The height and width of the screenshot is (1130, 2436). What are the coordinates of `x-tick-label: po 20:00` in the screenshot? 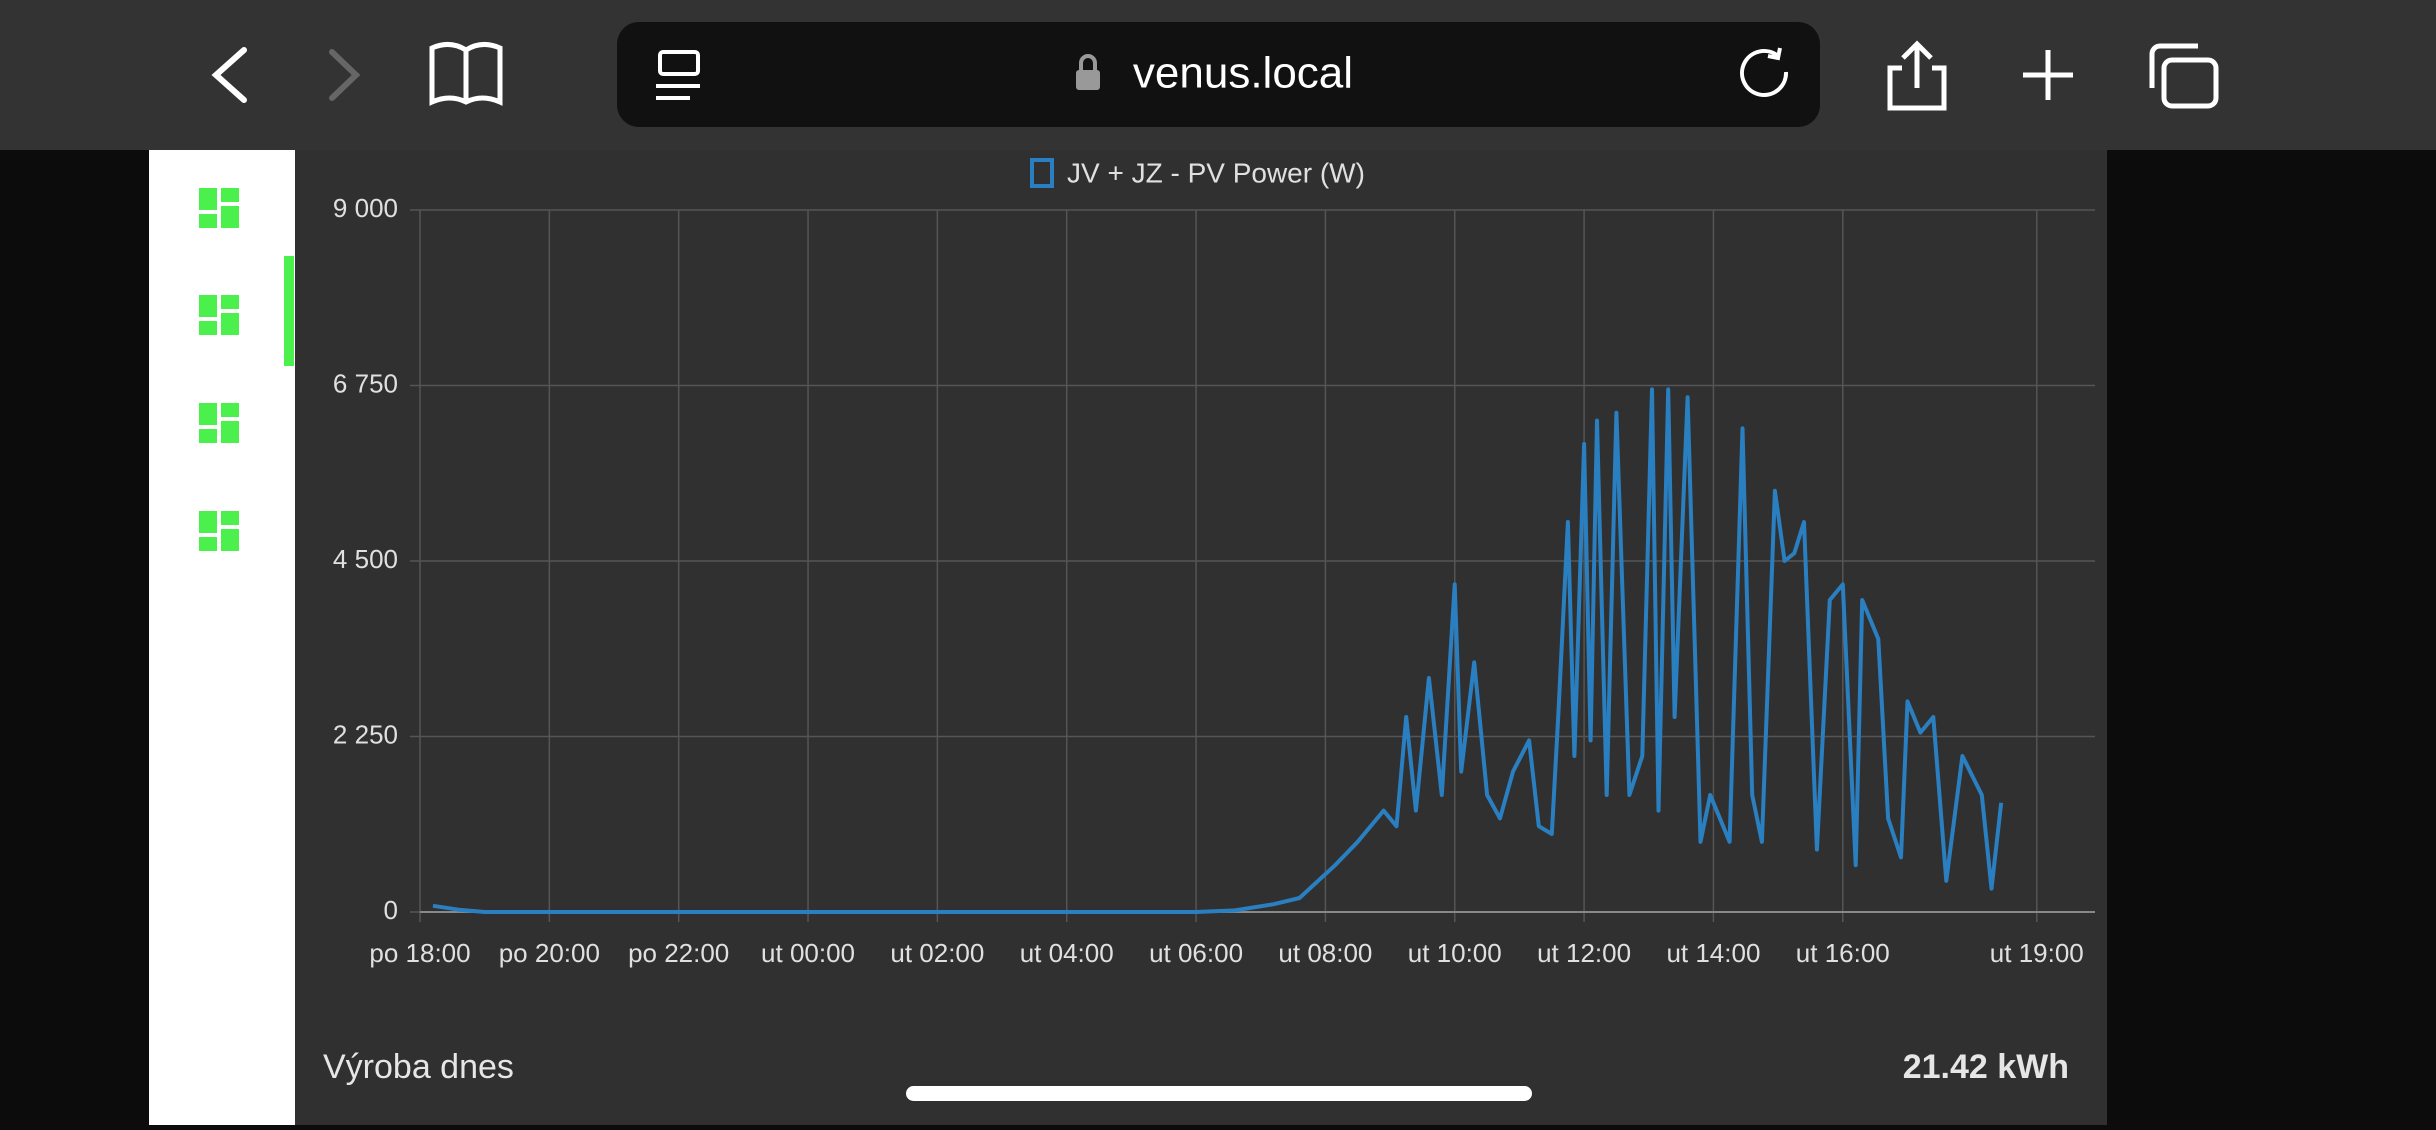 It's located at (549, 953).